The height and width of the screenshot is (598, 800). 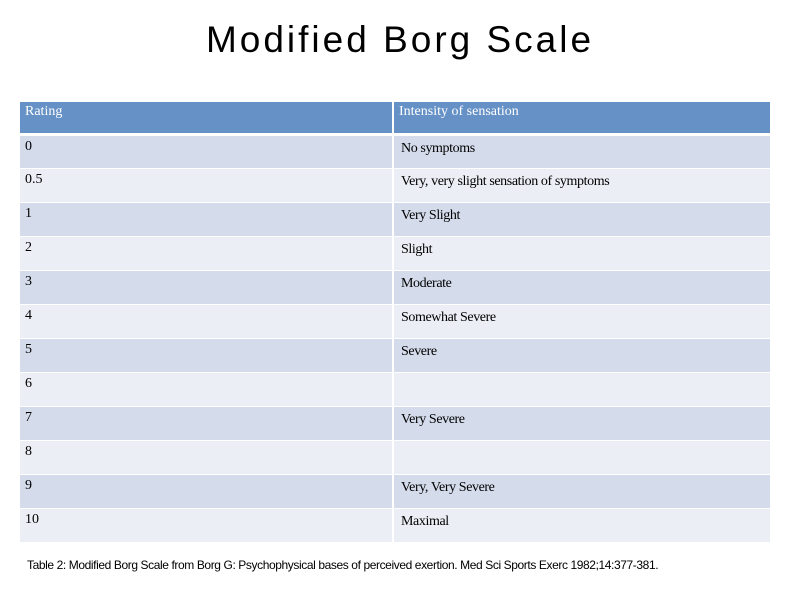 I want to click on table-row: 3 Moderate, so click(x=395, y=287).